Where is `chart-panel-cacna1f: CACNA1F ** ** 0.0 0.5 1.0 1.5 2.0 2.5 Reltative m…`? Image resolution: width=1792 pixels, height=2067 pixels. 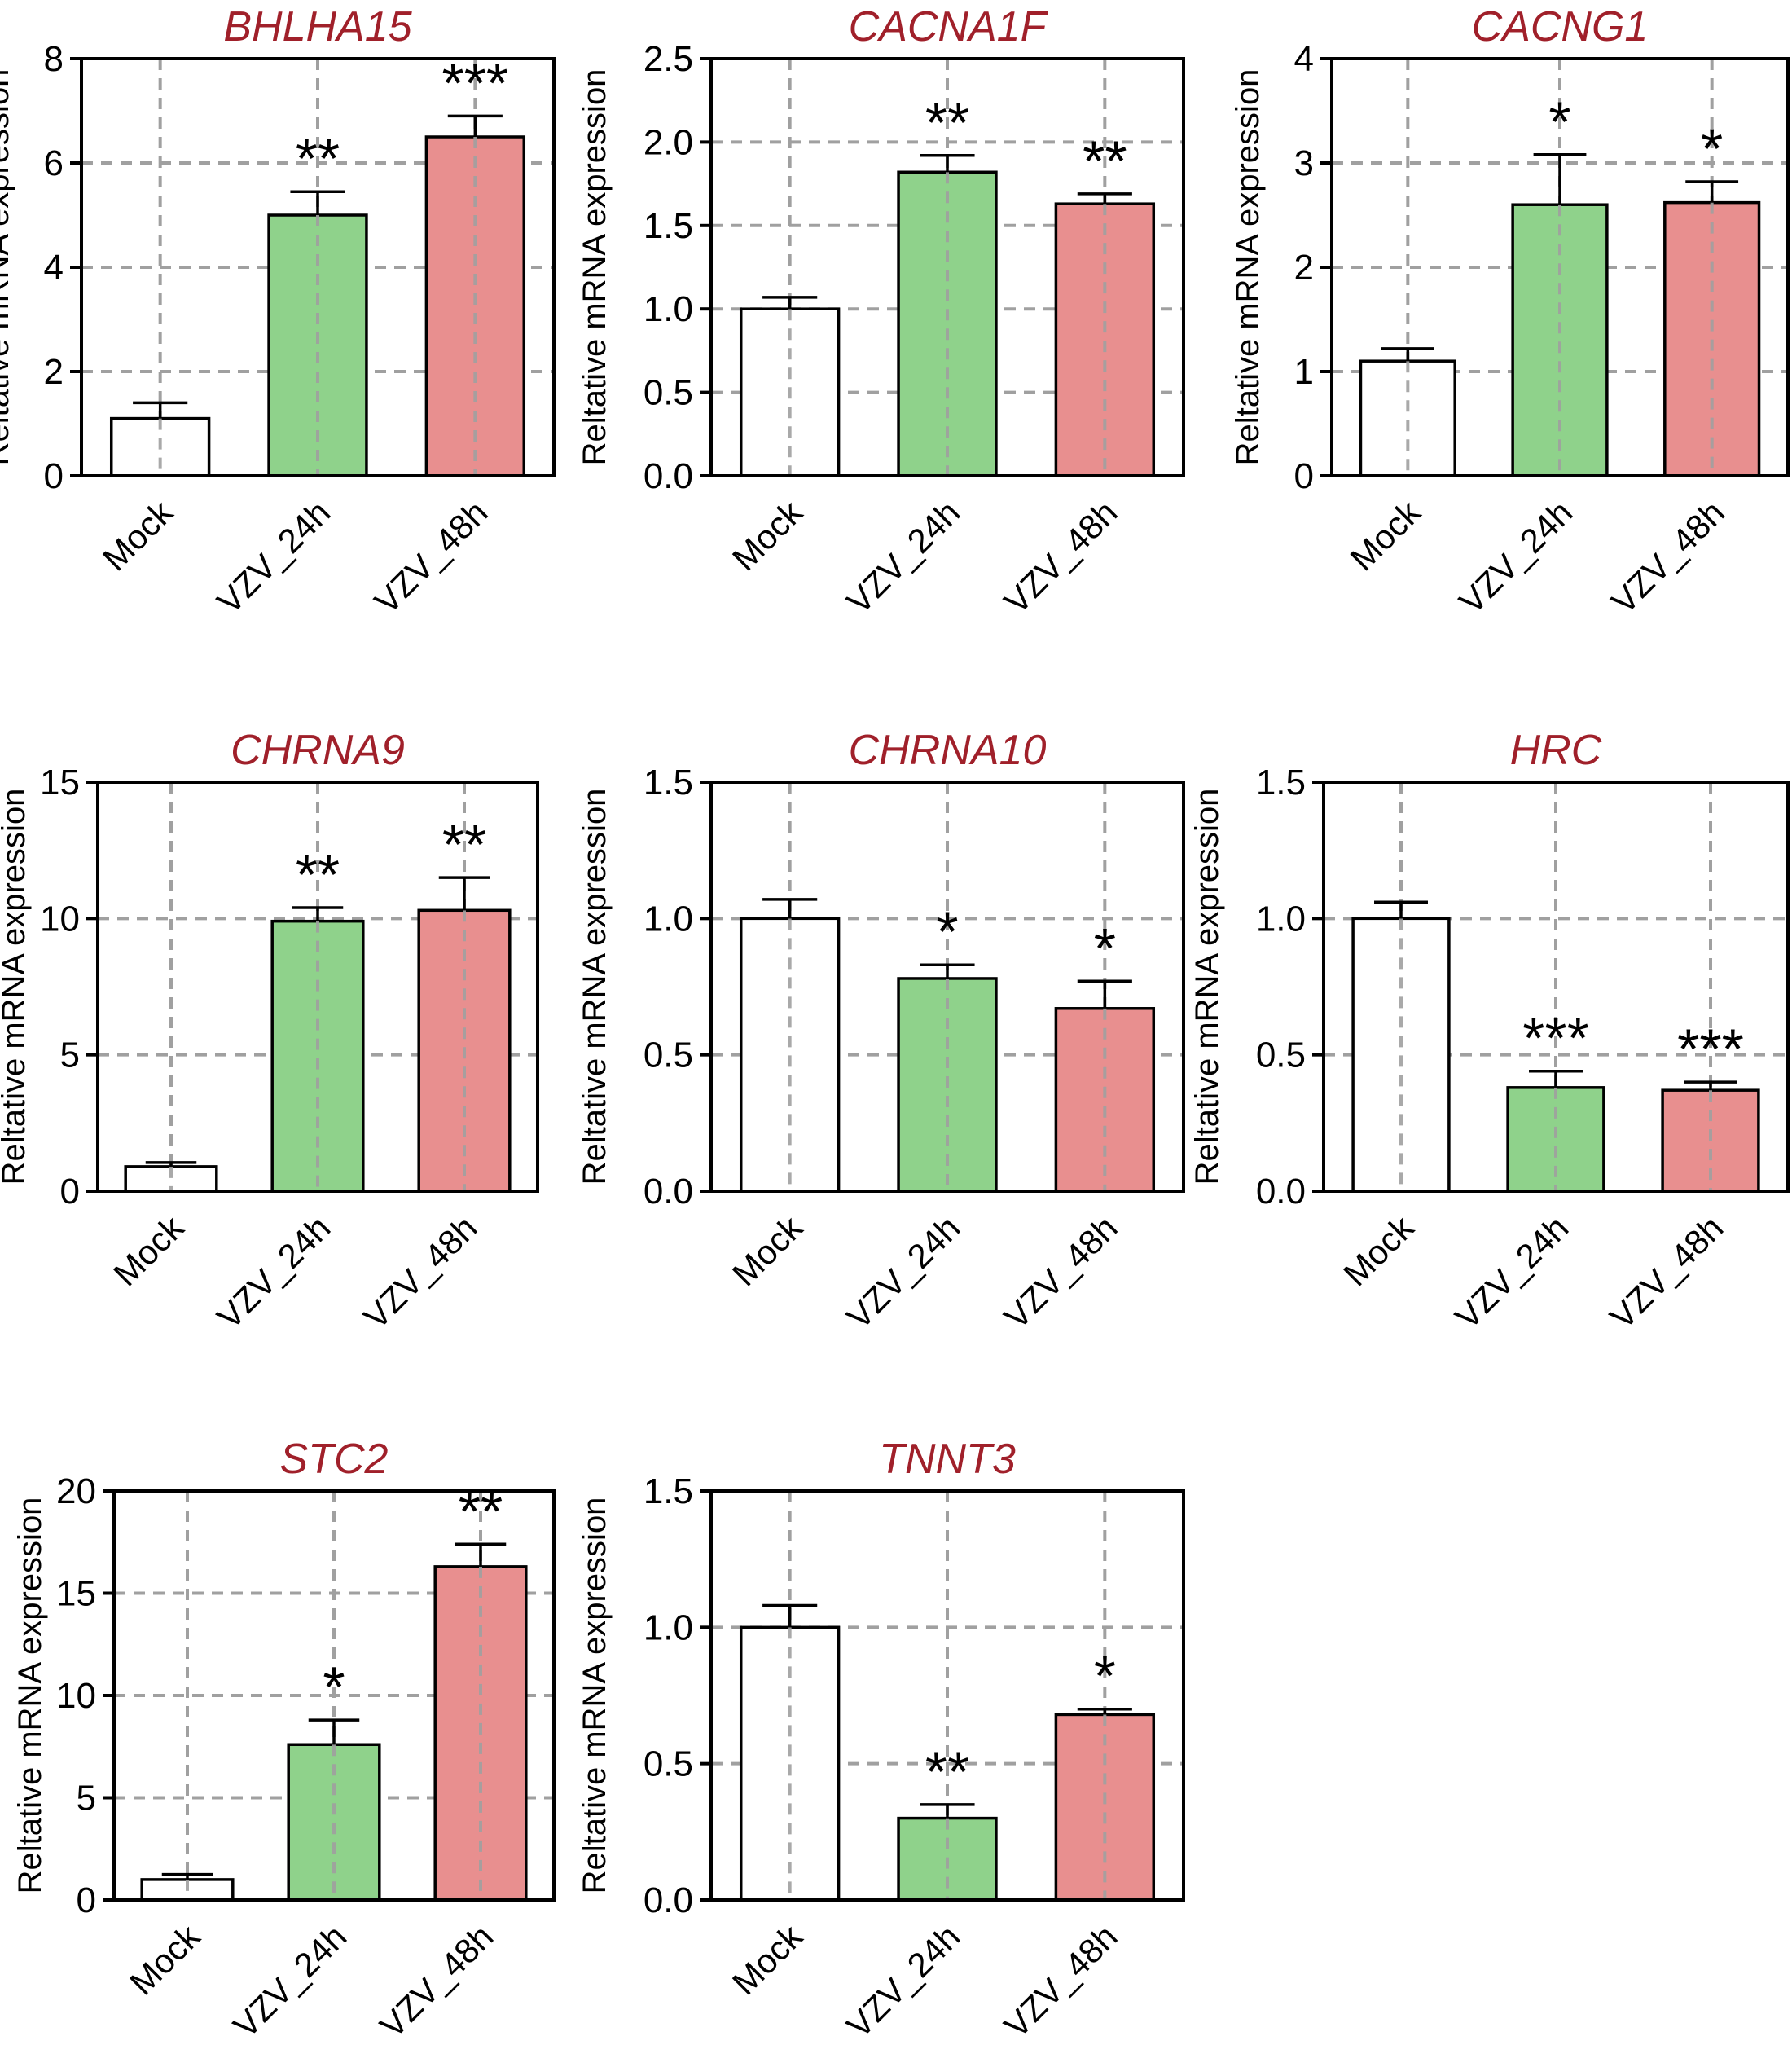
chart-panel-cacna1f: CACNA1F ** ** 0.0 0.5 1.0 1.5 2.0 2.5 Reltative m… is located at coordinates (881, 312).